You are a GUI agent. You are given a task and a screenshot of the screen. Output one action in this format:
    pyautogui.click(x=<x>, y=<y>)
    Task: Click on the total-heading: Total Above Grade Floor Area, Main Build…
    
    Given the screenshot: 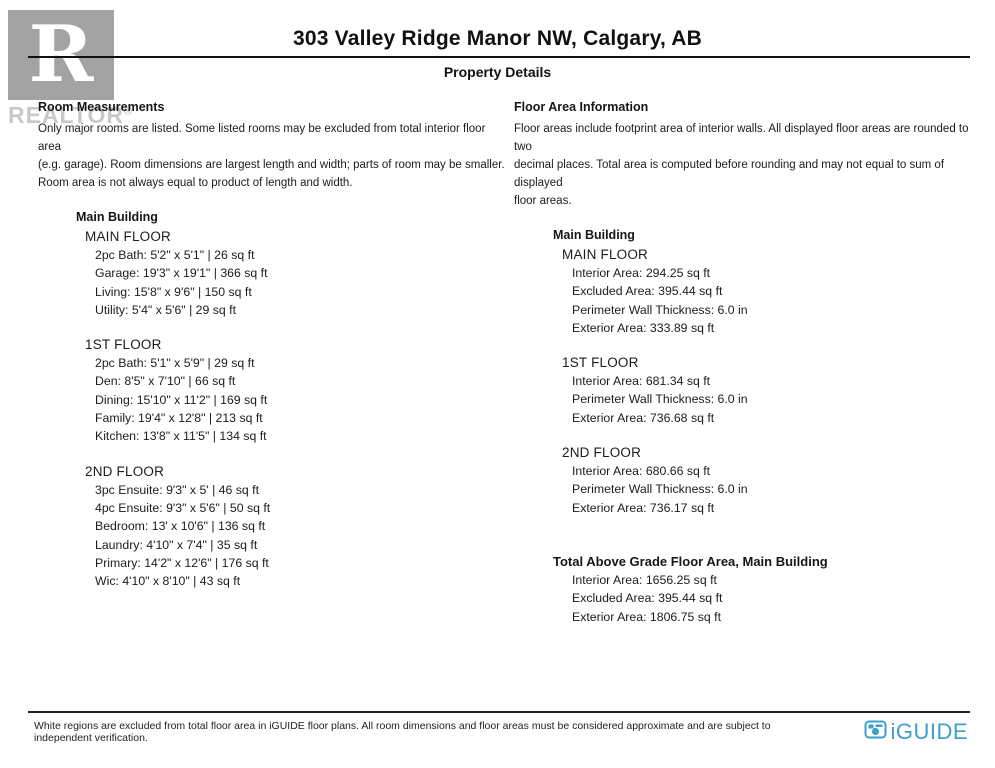 What is the action you would take?
    pyautogui.click(x=690, y=561)
    